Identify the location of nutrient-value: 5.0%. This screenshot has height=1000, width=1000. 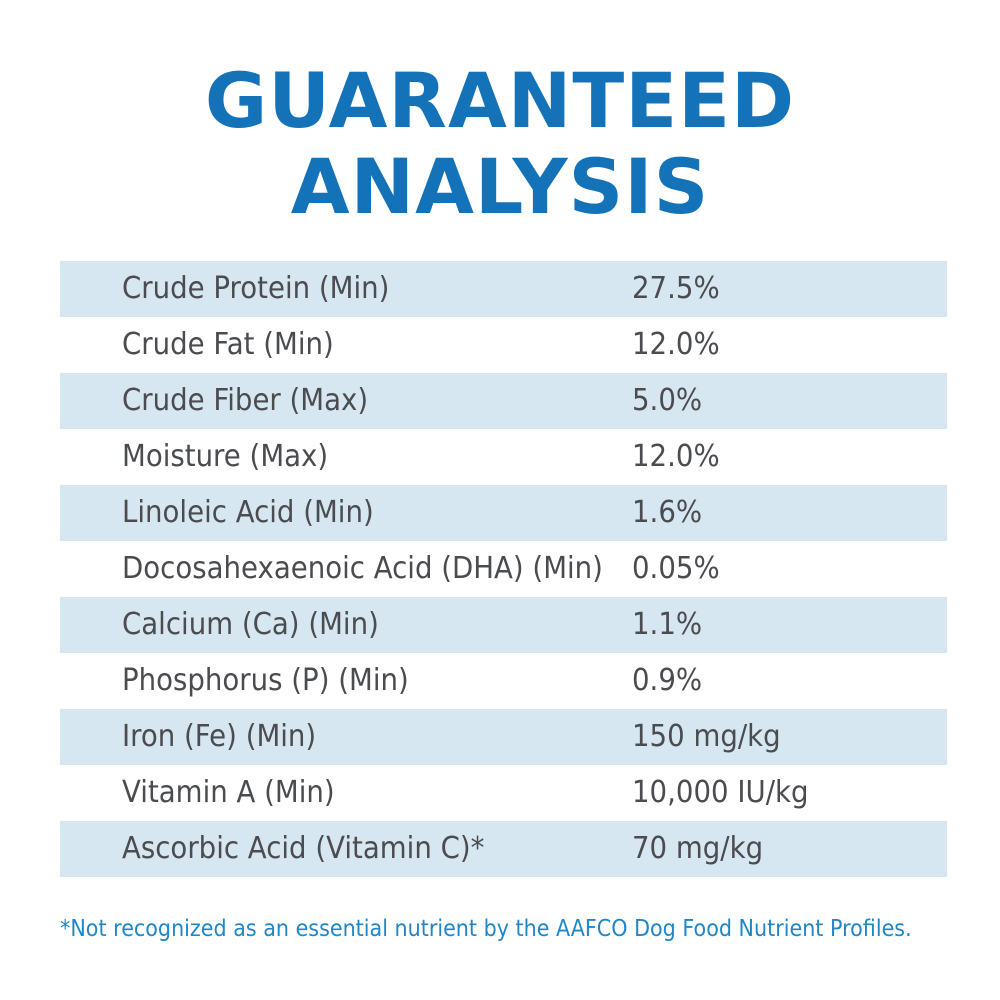
(667, 400).